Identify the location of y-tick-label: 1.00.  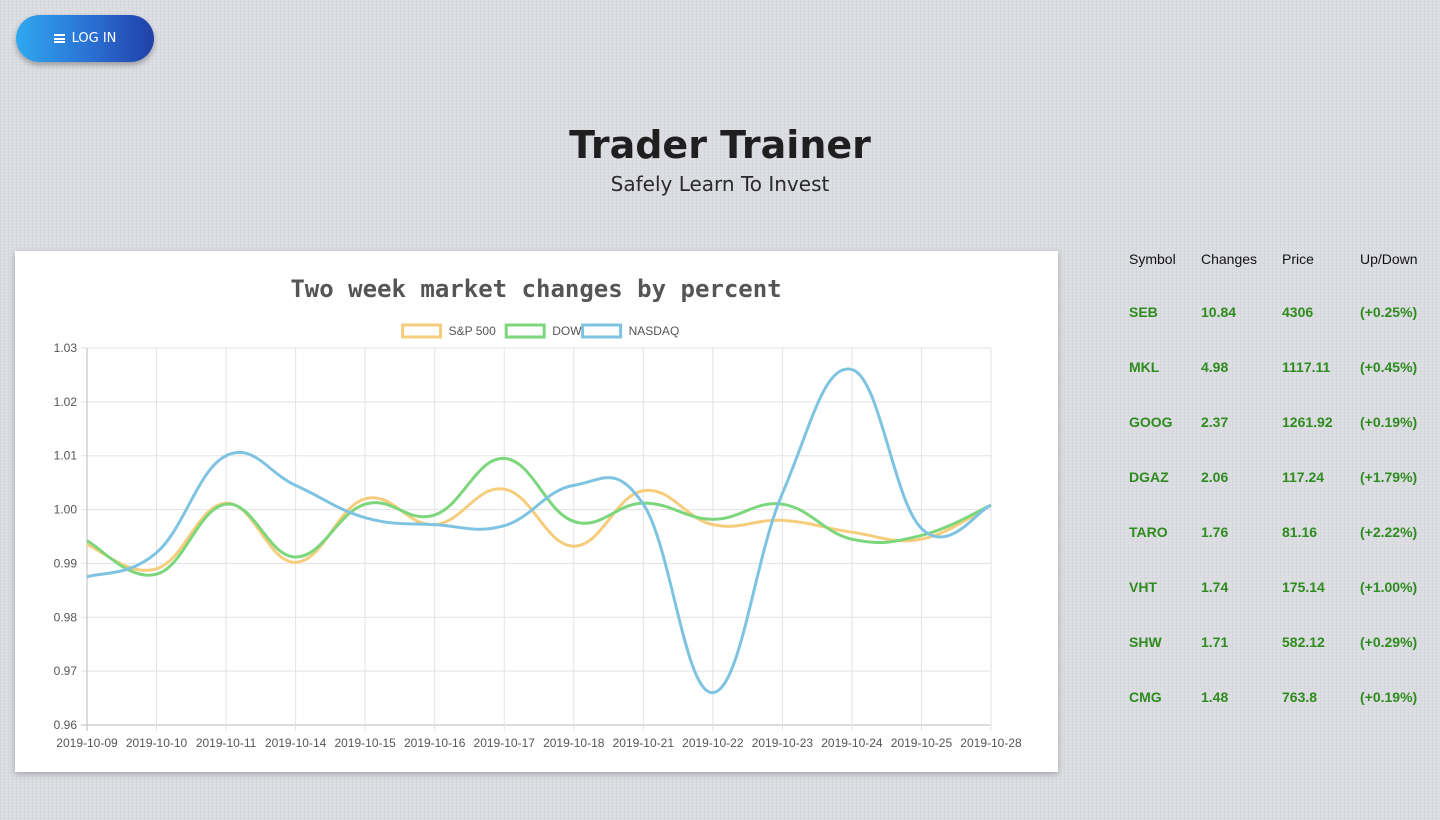
(66, 510).